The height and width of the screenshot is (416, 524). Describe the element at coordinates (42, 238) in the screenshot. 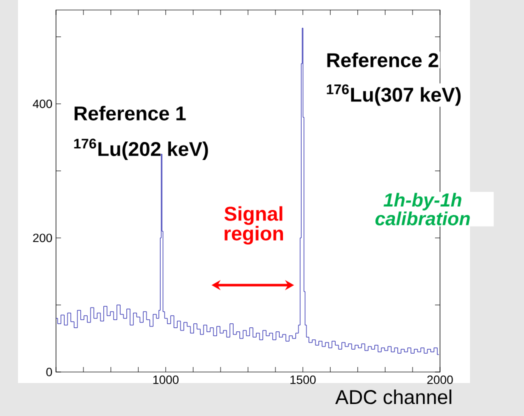

I see `y-tick-label: 200` at that location.